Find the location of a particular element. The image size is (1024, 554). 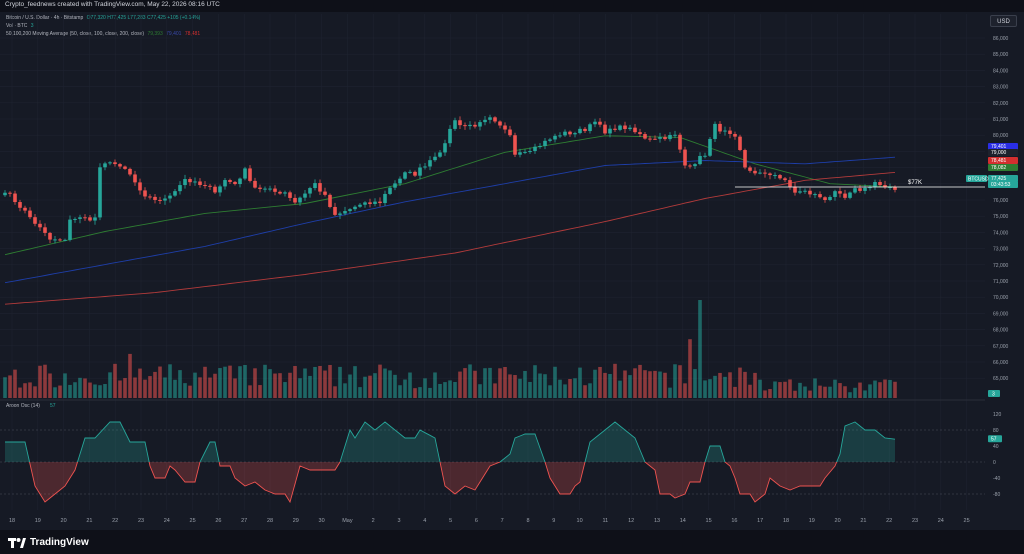

time-tick-label: 18 is located at coordinates (12, 521).